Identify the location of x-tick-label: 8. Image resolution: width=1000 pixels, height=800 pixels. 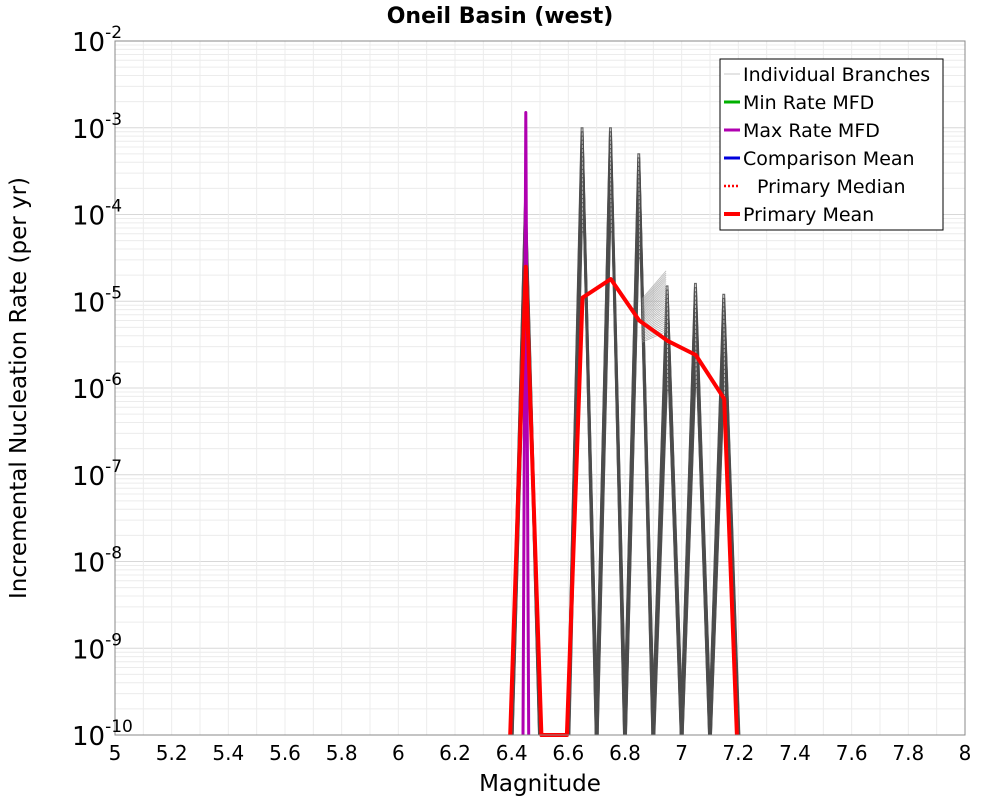
(965, 753).